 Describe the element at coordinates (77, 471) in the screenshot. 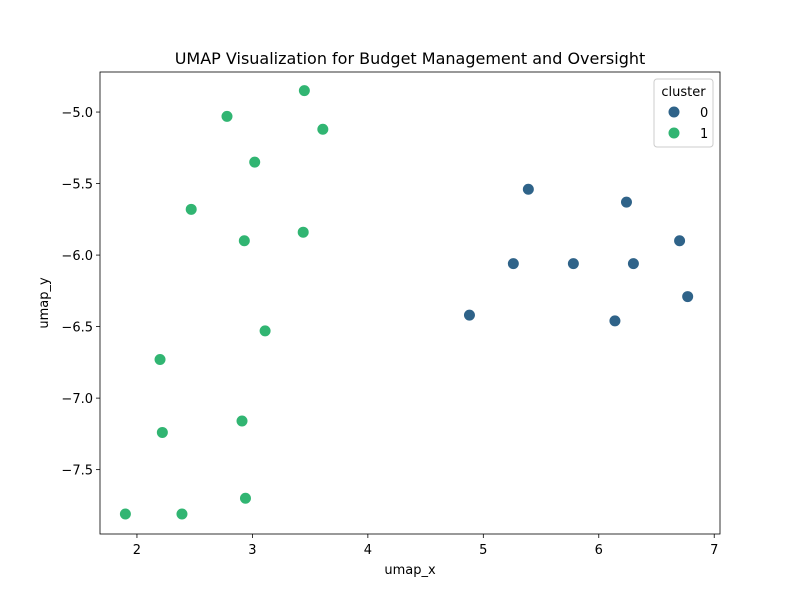

I see `y-tick-label: −7.5` at that location.